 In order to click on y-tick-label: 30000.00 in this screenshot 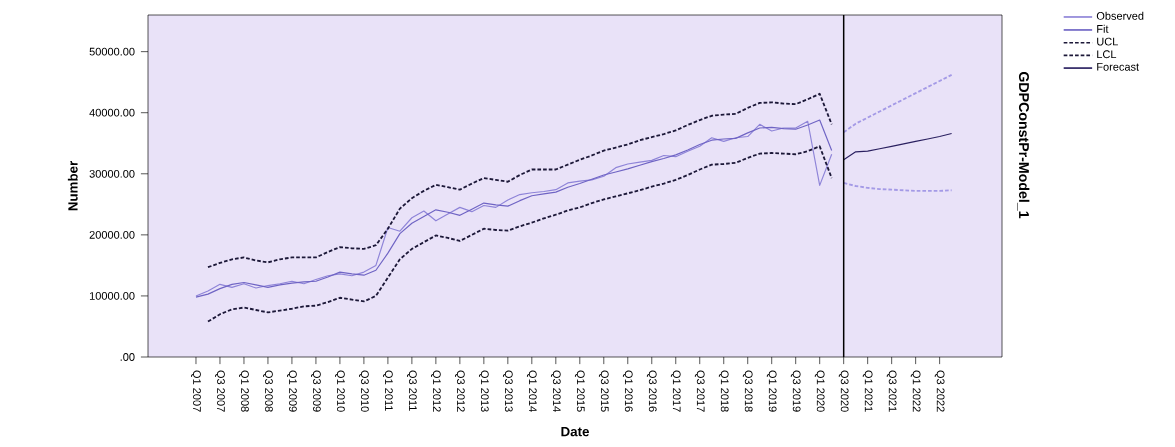, I will do `click(112, 173)`.